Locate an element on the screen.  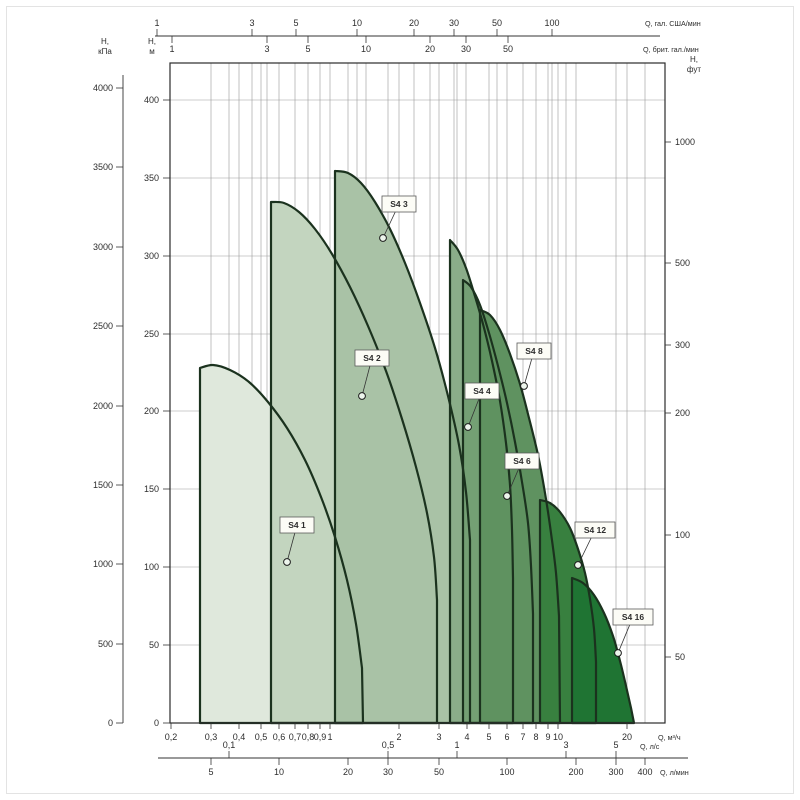
pump-callout-s4-1: S4 1 is located at coordinates (297, 541).